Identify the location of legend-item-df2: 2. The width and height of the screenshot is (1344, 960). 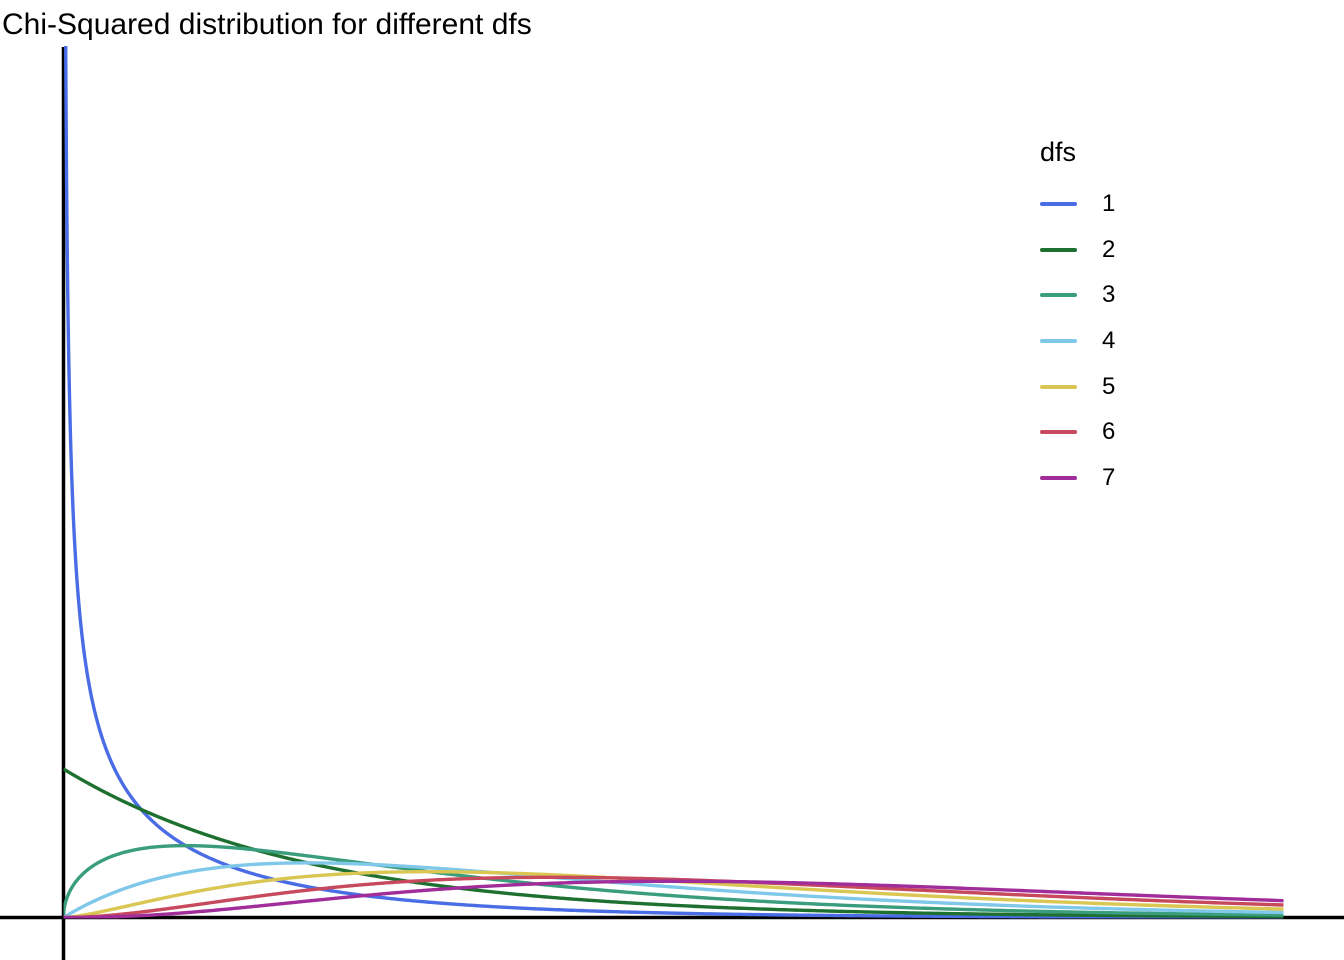
(1150, 250).